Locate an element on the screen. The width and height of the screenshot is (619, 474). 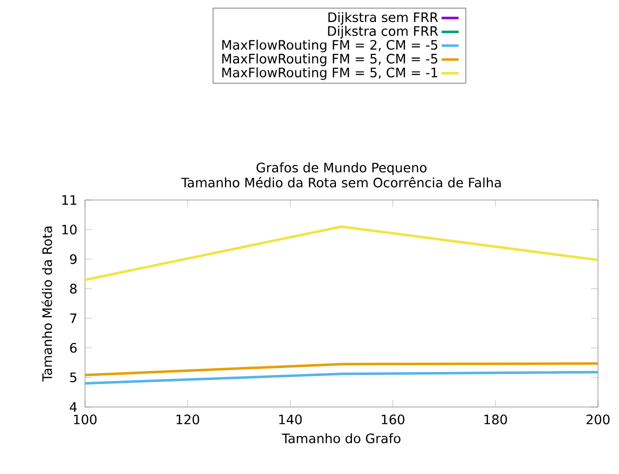
x-tick-label: 140 is located at coordinates (290, 419).